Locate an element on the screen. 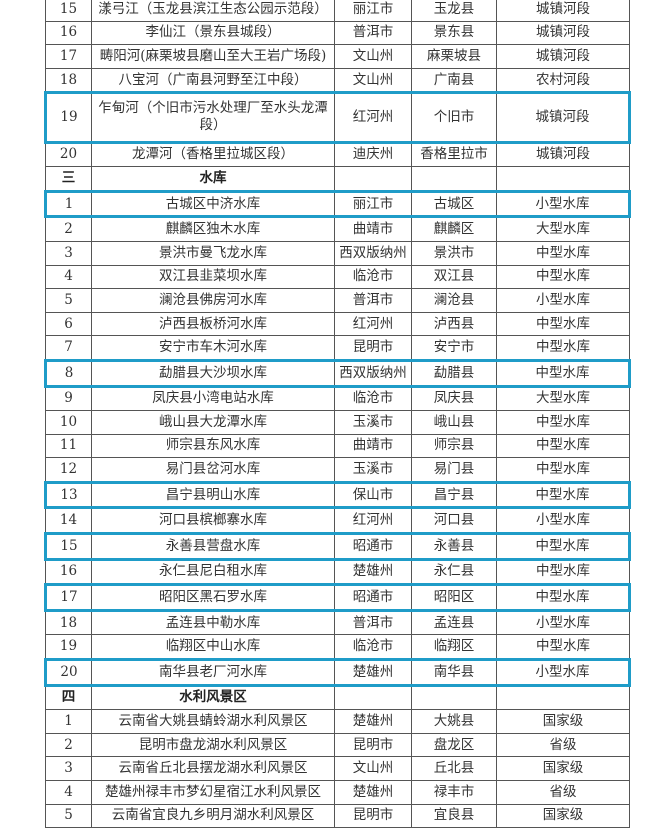 Image resolution: width=672 pixels, height=828 pixels. item-name: 漾弓江（玉龙县滨江生态公园示范段） is located at coordinates (213, 11).